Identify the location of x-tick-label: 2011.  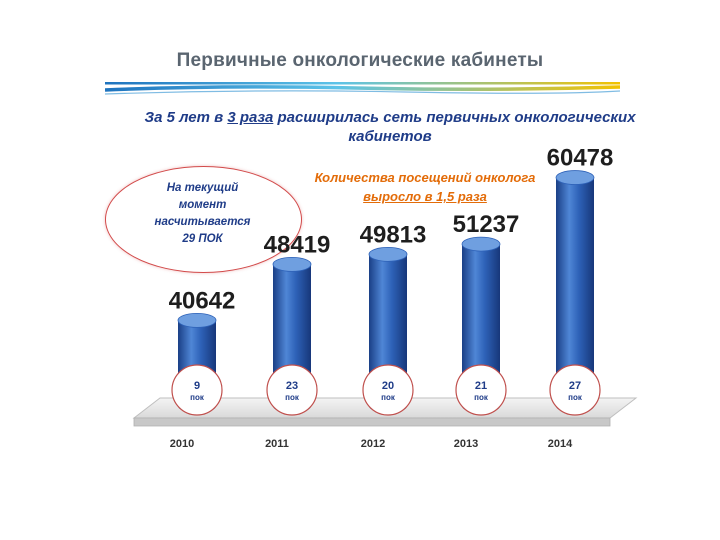
(277, 444).